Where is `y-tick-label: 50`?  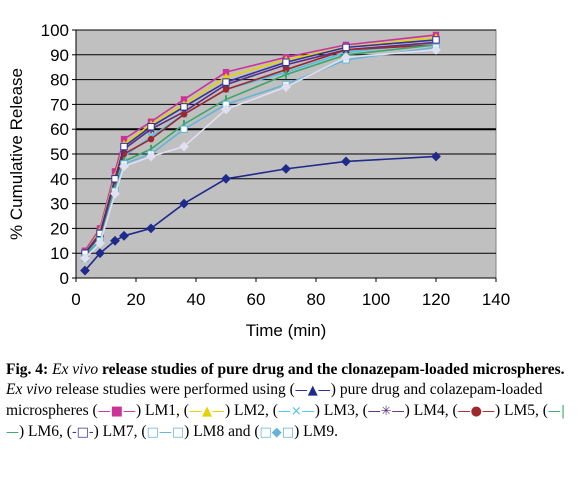 y-tick-label: 50 is located at coordinates (59, 154).